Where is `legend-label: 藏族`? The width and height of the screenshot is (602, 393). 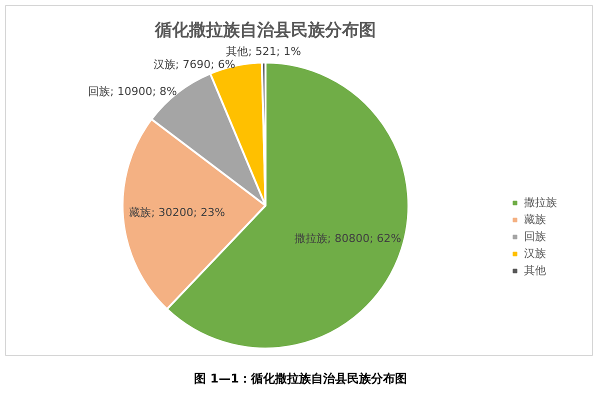 legend-label: 藏族 is located at coordinates (535, 219).